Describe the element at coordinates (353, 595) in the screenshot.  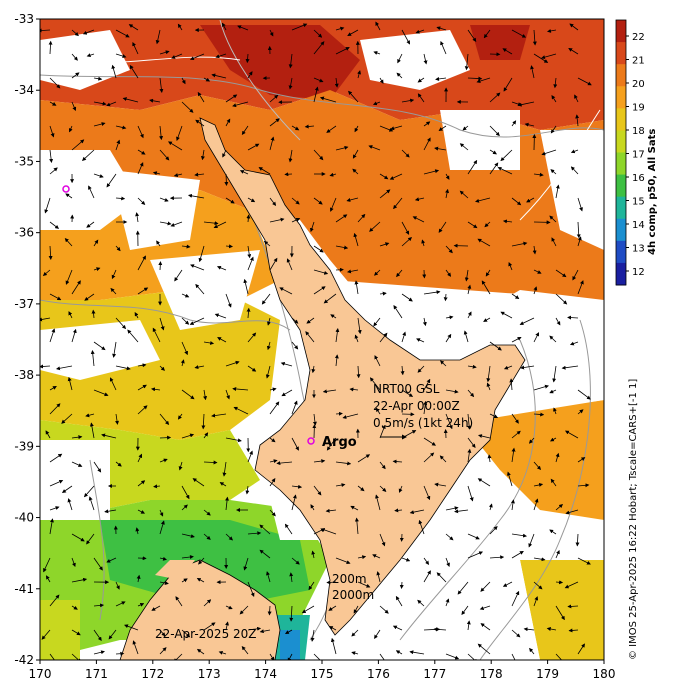
I see `contour-2000-label: 2000m` at that location.